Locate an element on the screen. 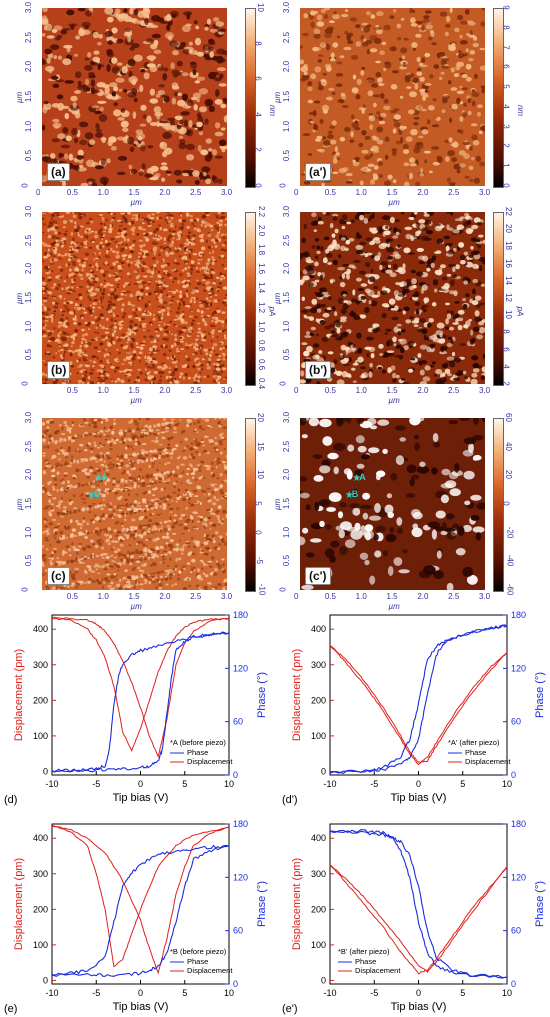  afm-image-c: A★B★(c) is located at coordinates (134, 504).